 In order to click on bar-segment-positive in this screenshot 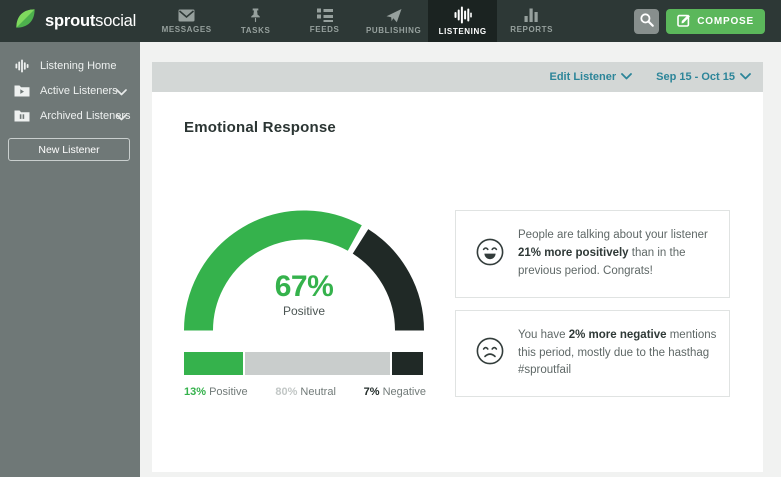, I will do `click(213, 363)`.